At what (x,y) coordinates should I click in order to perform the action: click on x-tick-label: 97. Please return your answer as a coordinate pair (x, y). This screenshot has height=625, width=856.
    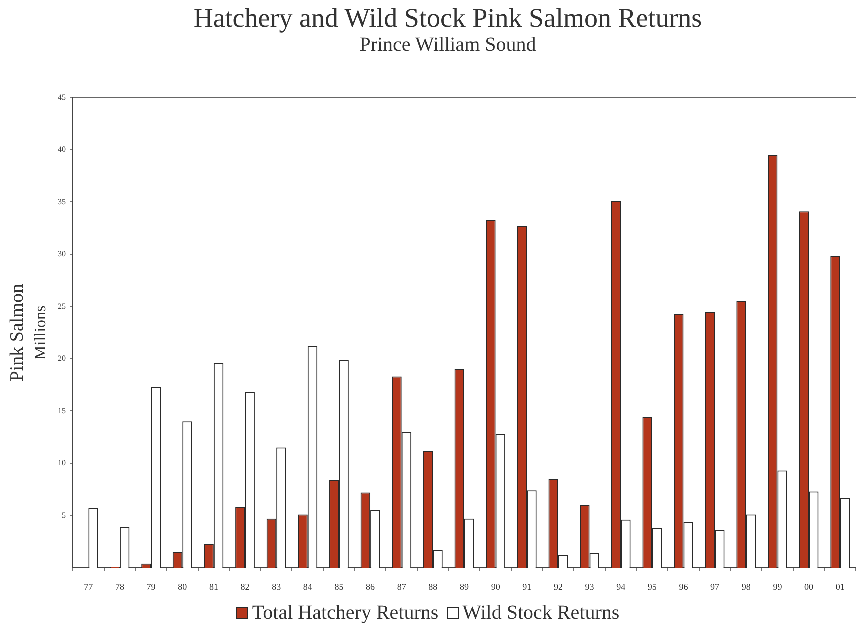
    Looking at the image, I should click on (715, 587).